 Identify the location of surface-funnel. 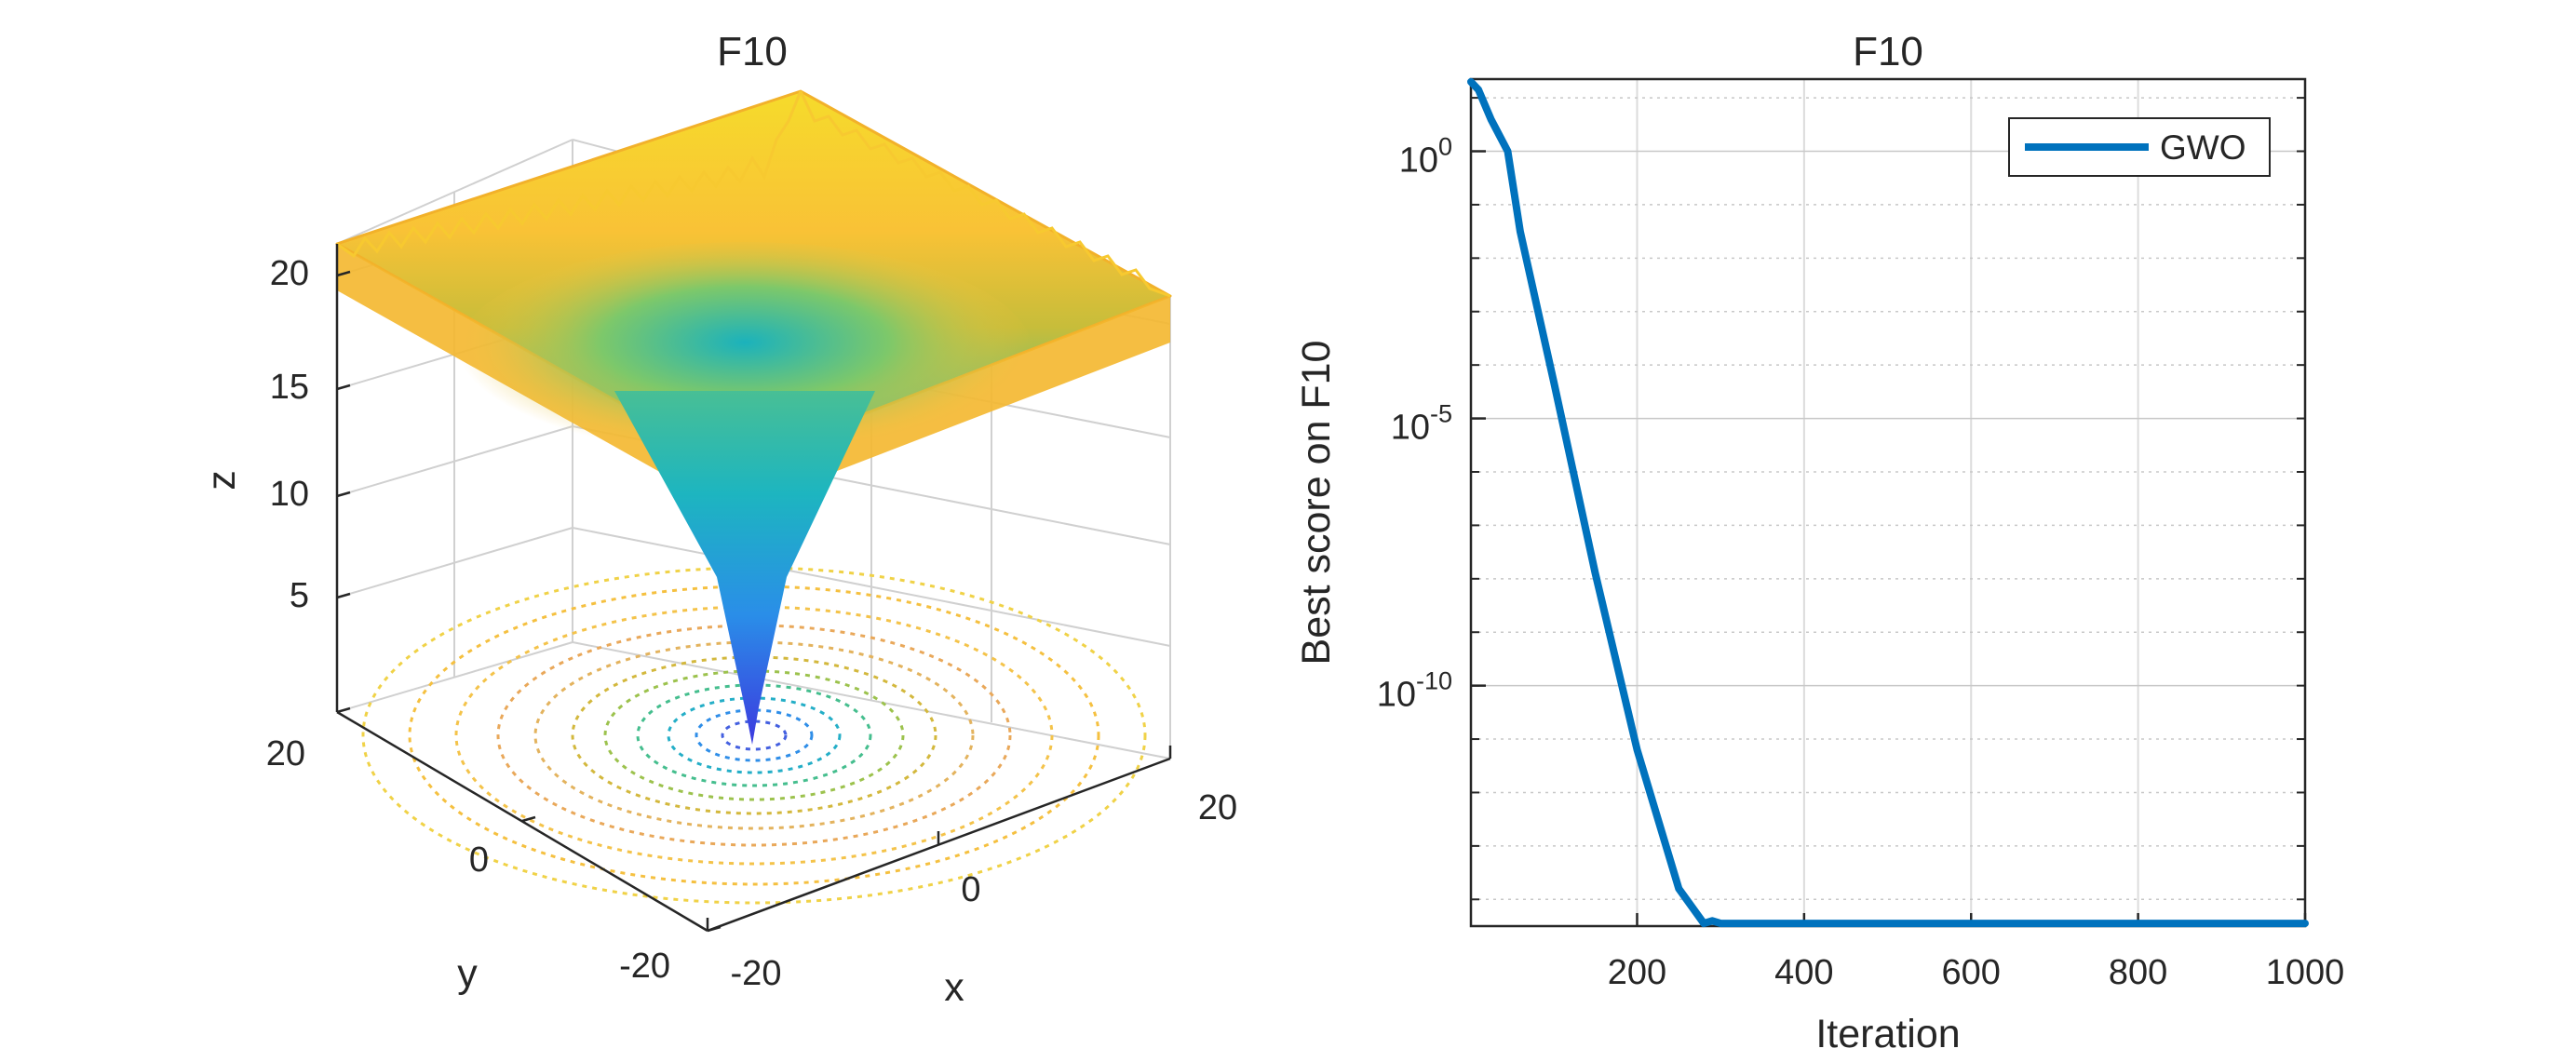
(744, 568).